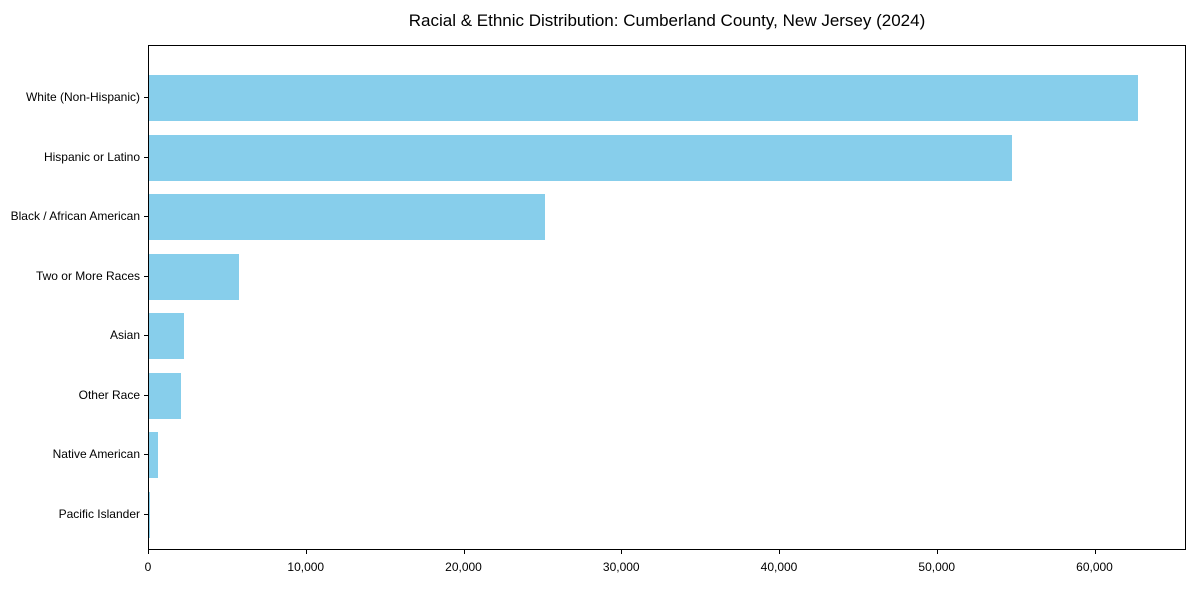 Image resolution: width=1200 pixels, height=600 pixels. Describe the element at coordinates (75, 216) in the screenshot. I see `y-tick-label: Black / African American` at that location.